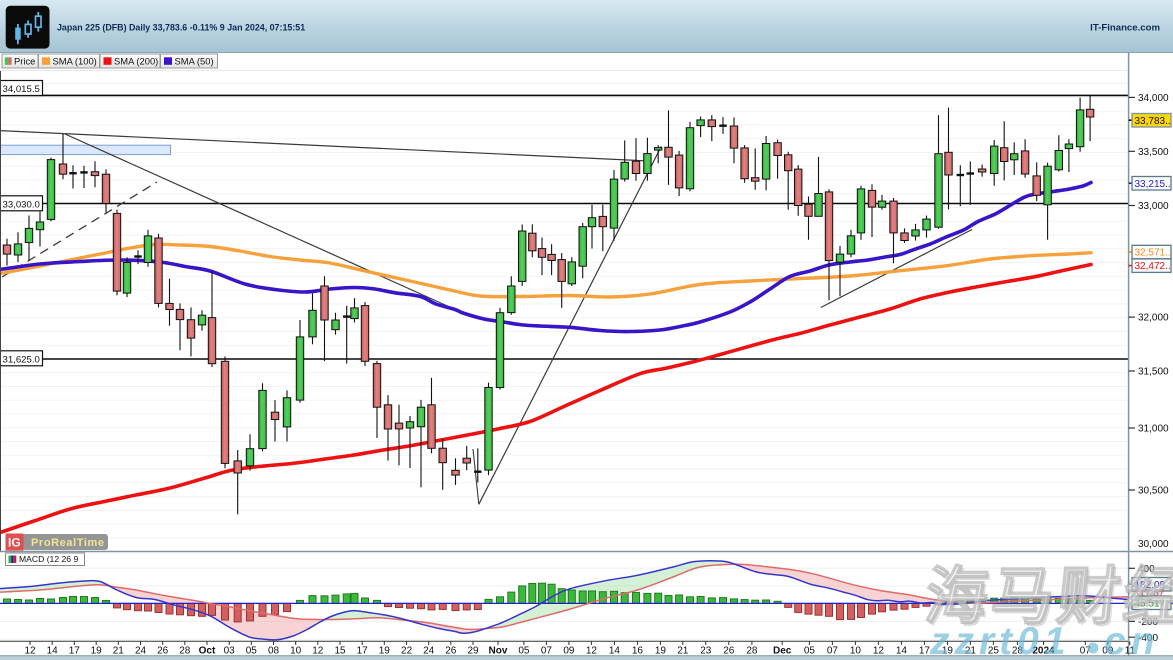 The width and height of the screenshot is (1173, 660). I want to click on svg-text: 400, so click(1146, 569).